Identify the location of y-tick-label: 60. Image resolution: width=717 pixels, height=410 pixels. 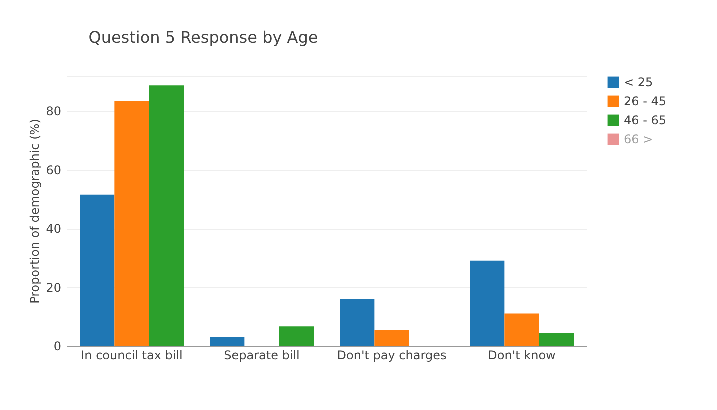
(54, 170).